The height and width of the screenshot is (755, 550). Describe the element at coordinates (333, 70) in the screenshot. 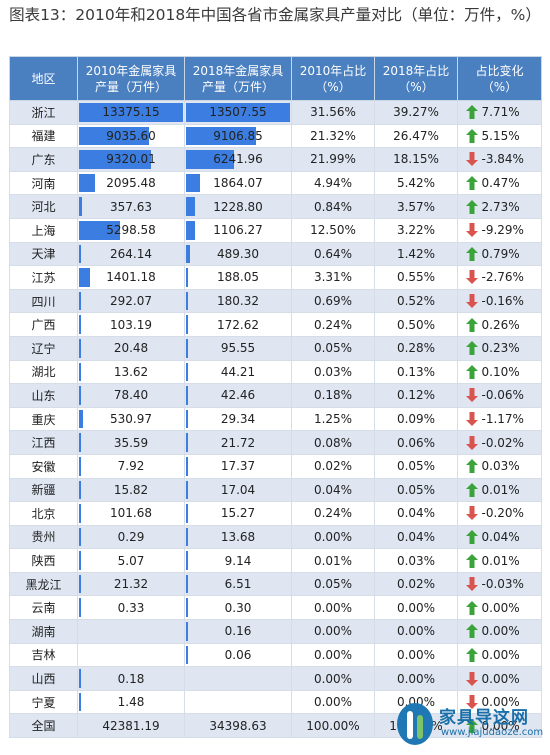

I see `col-header-2010-share-line1: 2010年占比` at that location.